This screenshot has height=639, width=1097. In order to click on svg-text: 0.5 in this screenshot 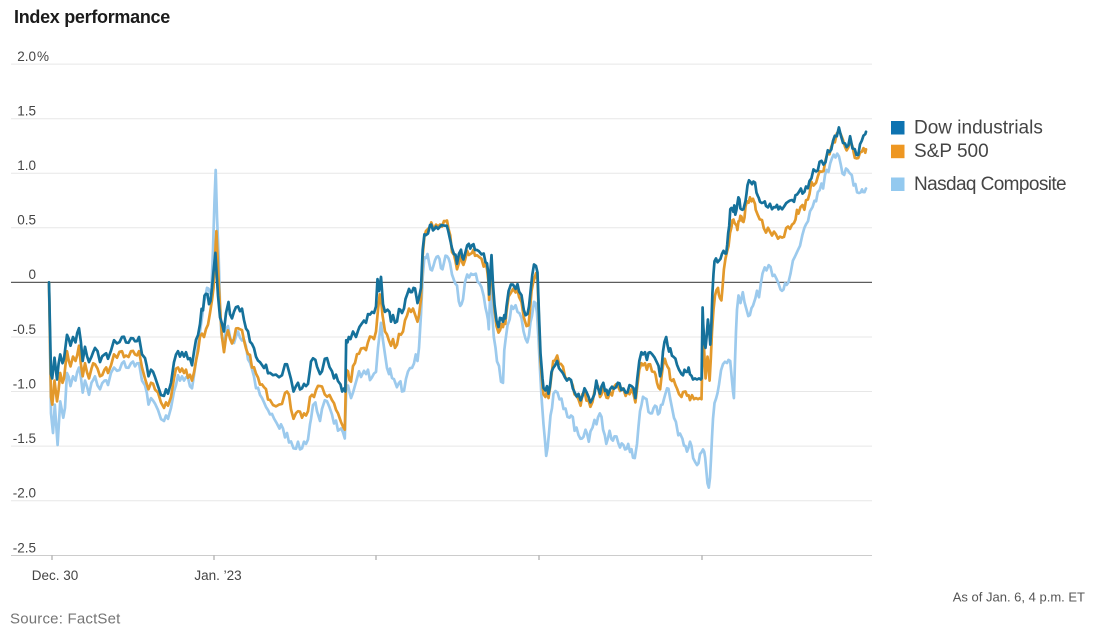, I will do `click(26, 220)`.